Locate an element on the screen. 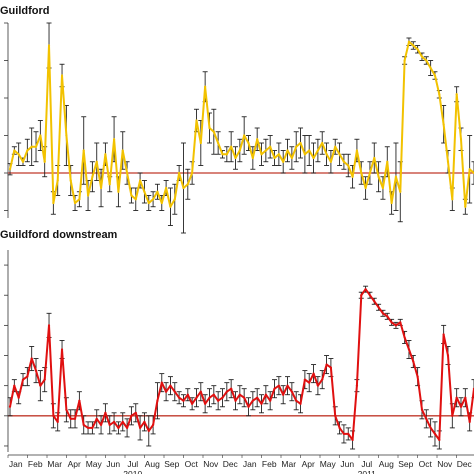  x-axis-month-label: Oct is located at coordinates (426, 464).